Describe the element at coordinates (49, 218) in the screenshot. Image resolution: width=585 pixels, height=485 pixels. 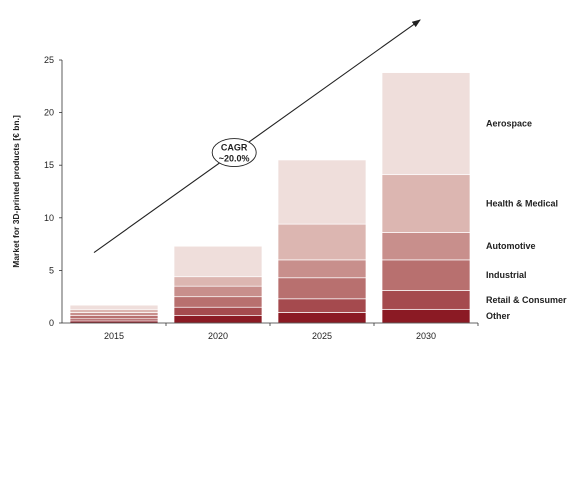
I see `y-tick-label: 10` at that location.